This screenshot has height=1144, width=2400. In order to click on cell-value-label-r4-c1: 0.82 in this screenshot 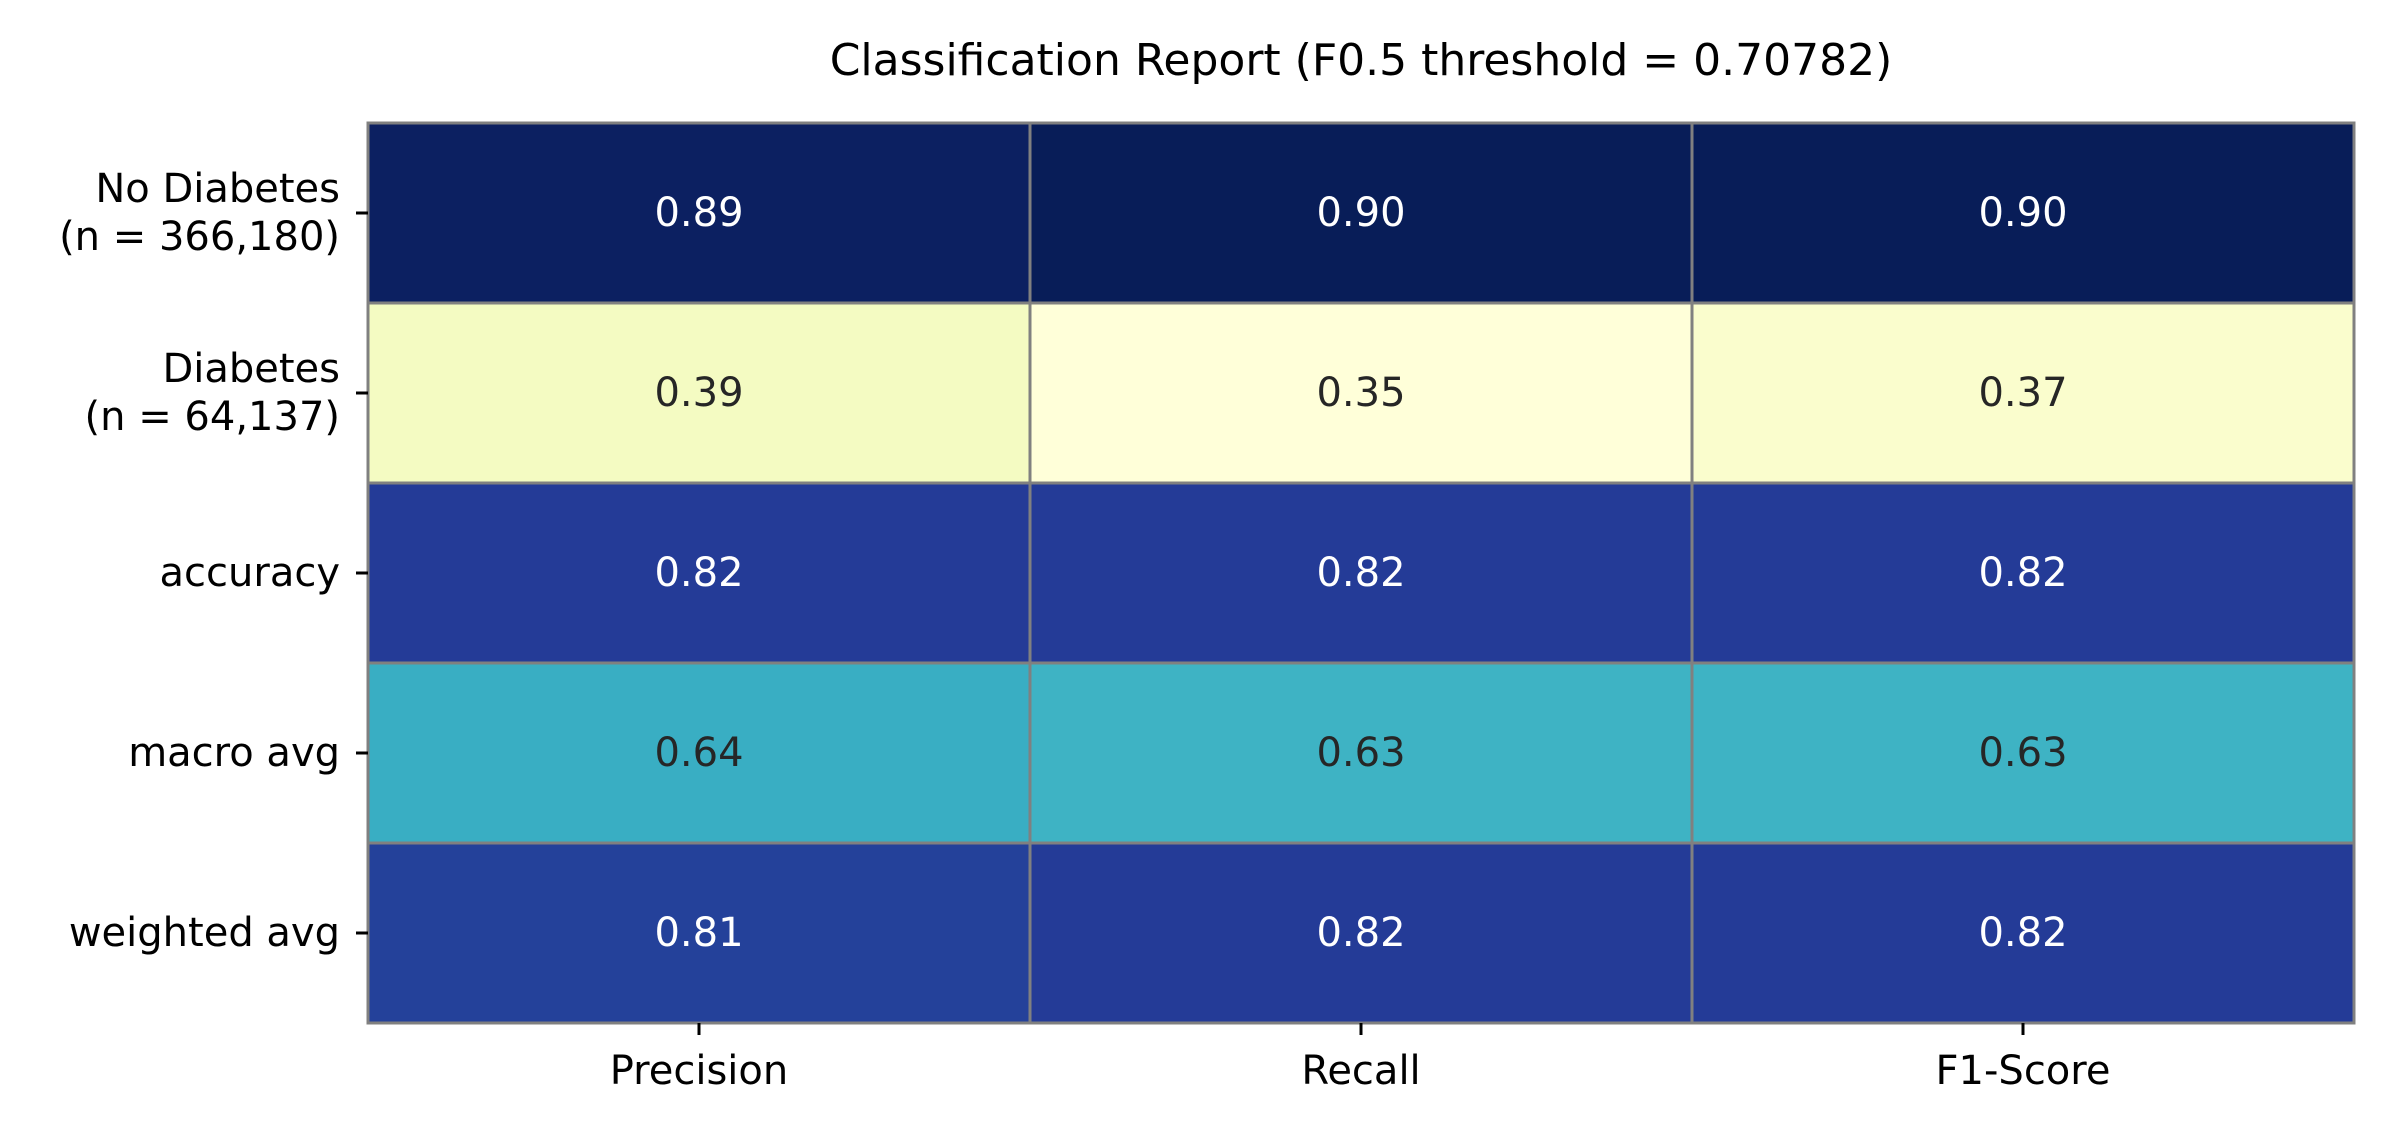, I will do `click(1360, 933)`.